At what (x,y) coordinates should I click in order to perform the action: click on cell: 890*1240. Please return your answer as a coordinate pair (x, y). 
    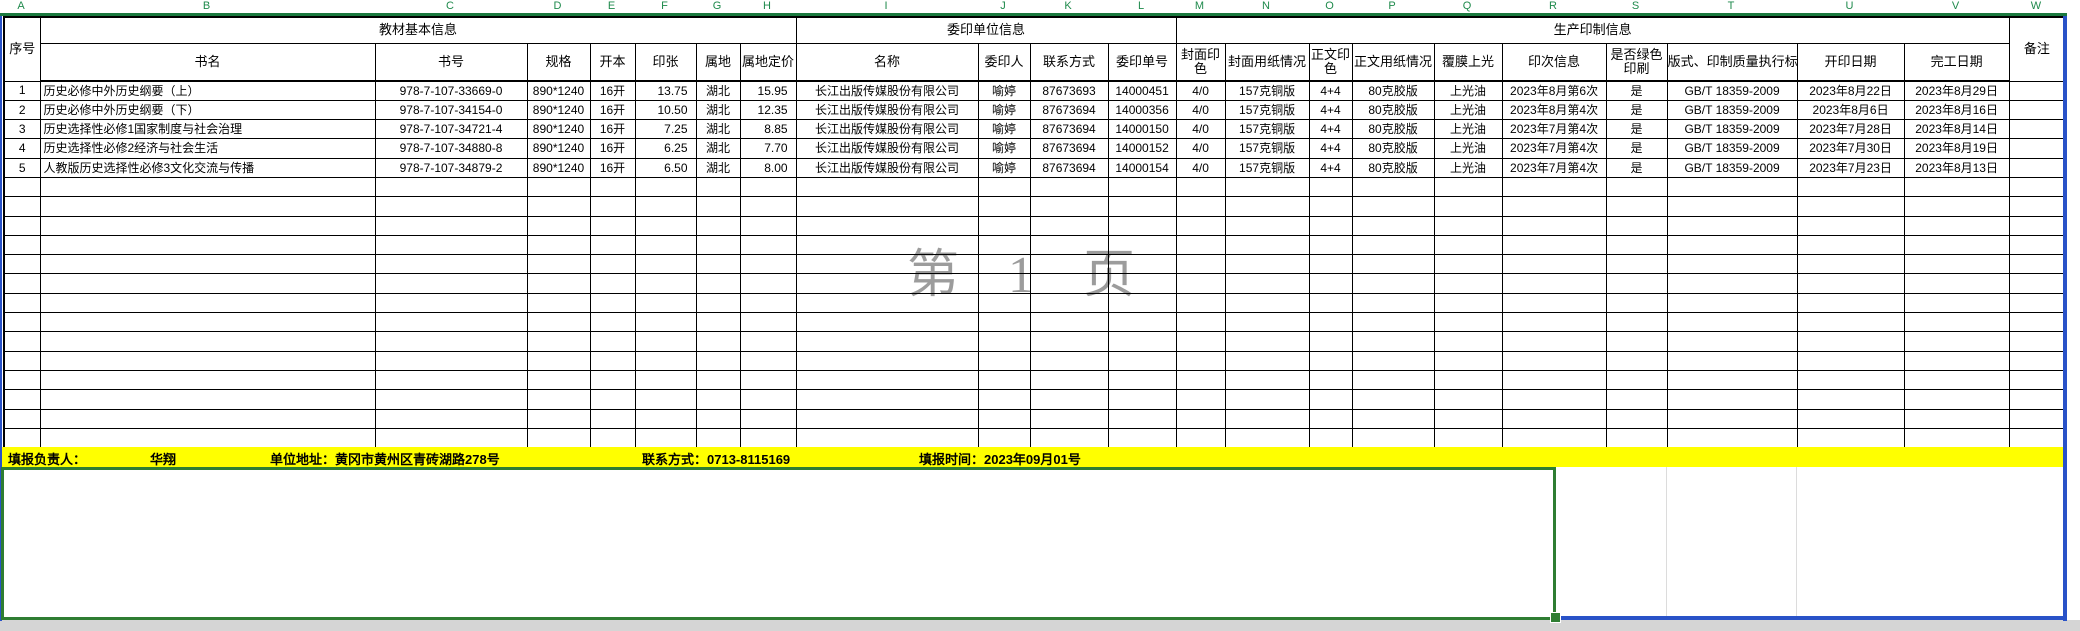
    Looking at the image, I should click on (558, 129).